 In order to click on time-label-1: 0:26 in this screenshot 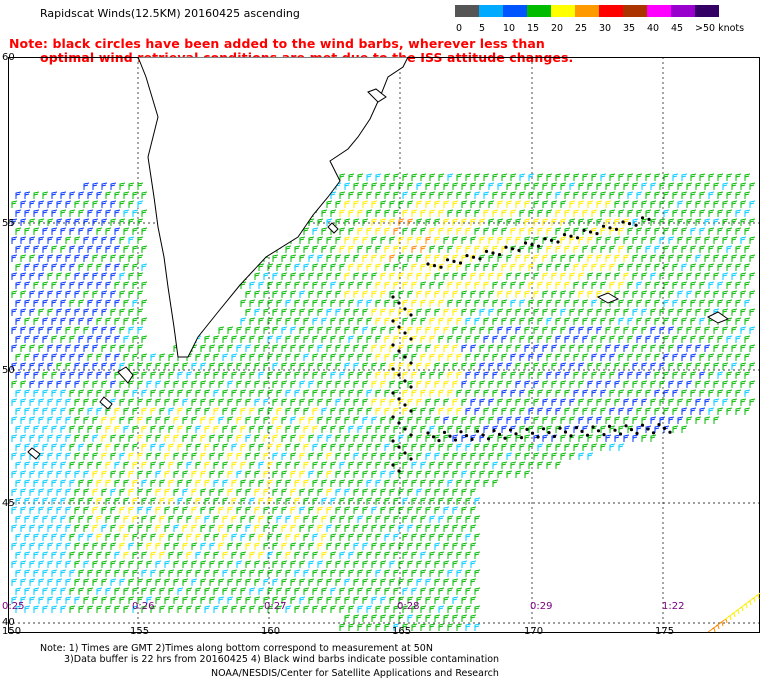, I will do `click(143, 606)`.